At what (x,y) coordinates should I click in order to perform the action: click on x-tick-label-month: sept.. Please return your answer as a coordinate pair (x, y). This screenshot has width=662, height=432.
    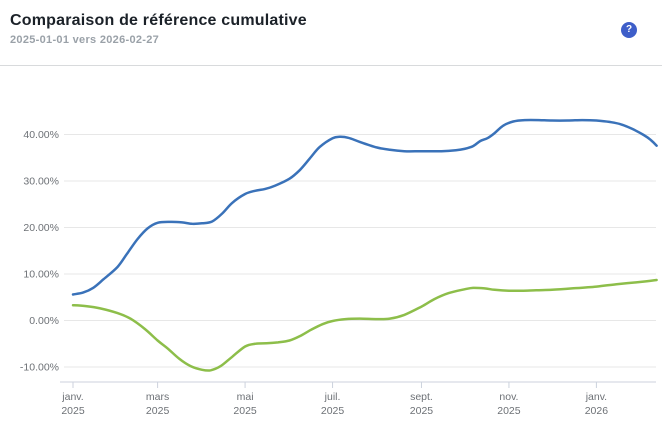
    Looking at the image, I should click on (421, 397).